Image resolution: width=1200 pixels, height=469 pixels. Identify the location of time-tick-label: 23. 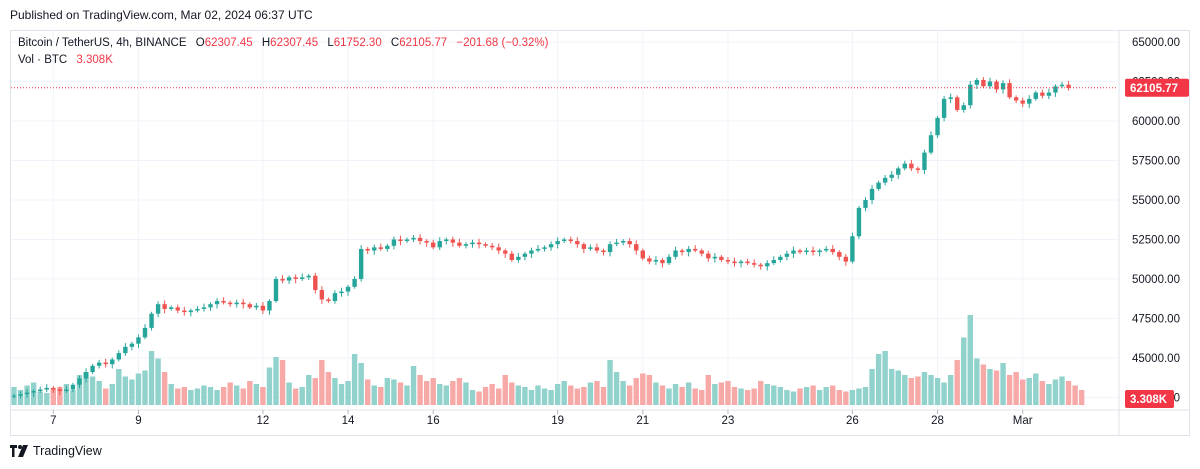
(728, 421).